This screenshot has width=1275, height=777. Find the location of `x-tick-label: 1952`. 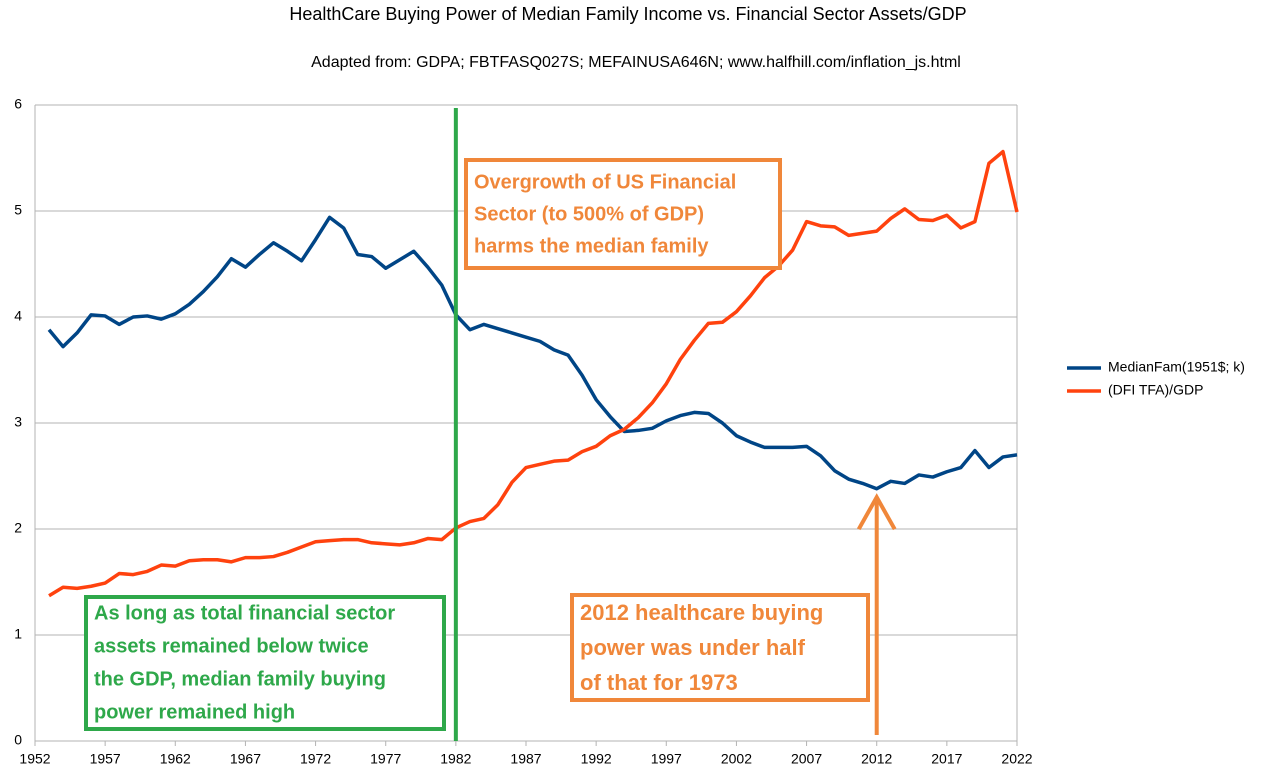

x-tick-label: 1952 is located at coordinates (34, 759).